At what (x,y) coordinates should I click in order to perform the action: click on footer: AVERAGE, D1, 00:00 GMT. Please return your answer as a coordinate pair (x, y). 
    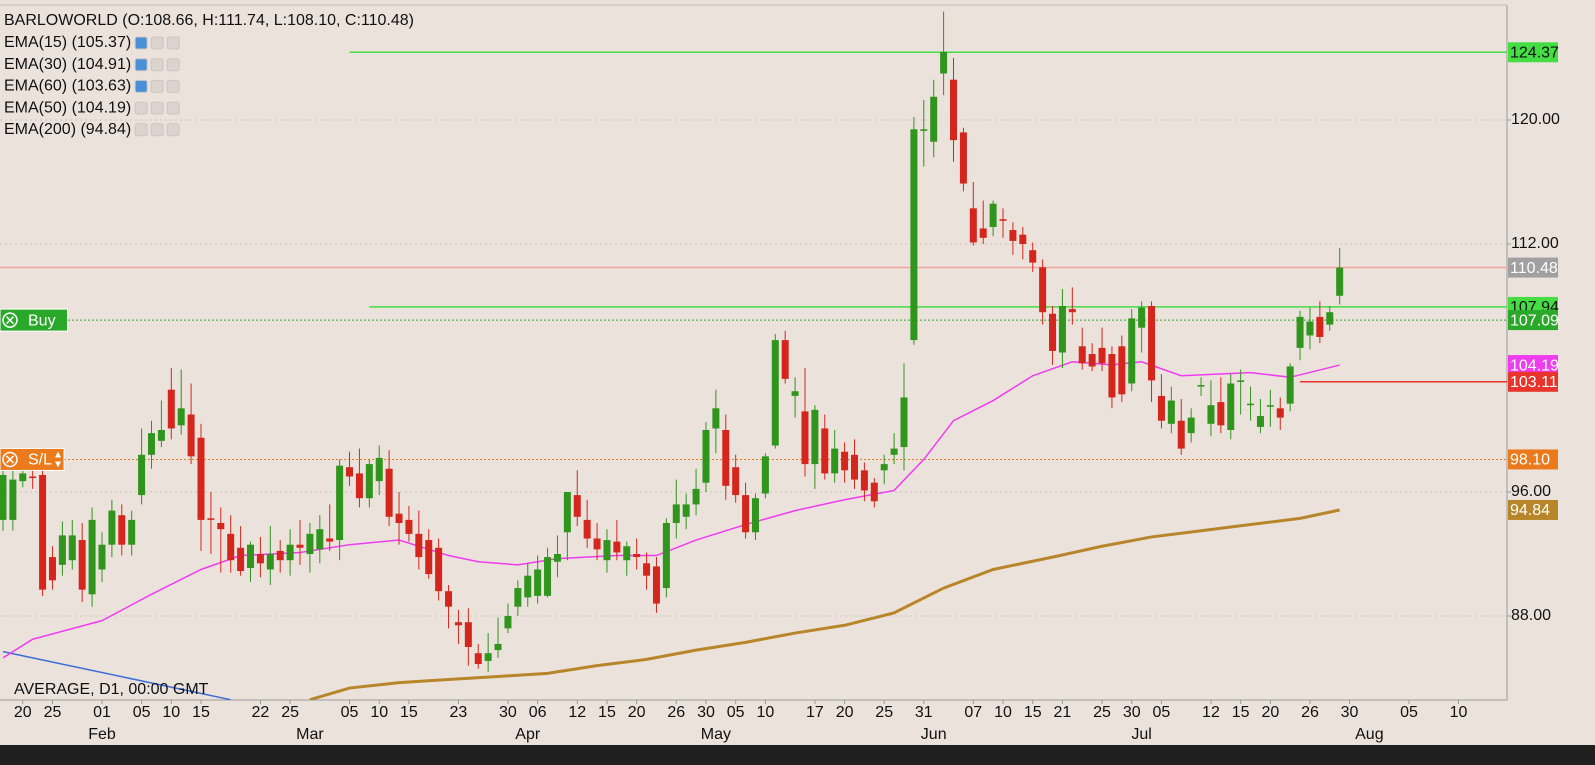
    Looking at the image, I should click on (111, 689).